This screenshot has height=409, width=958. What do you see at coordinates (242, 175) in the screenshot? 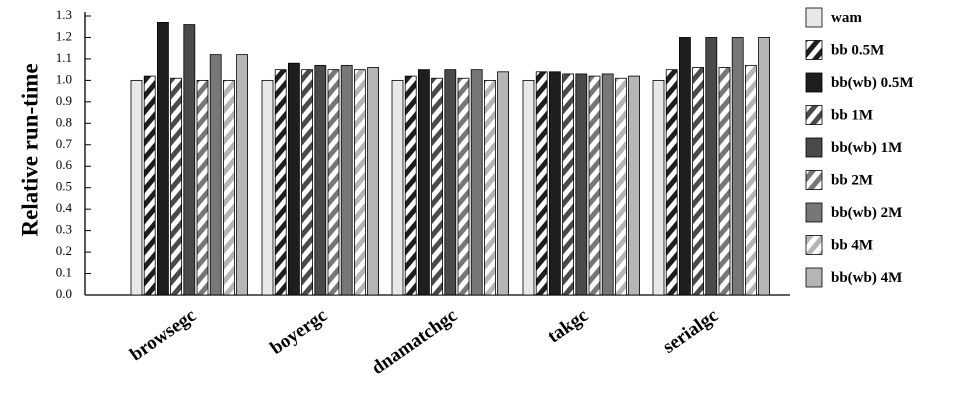
I see `bar-browsegc-bb-wb-4m` at bounding box center [242, 175].